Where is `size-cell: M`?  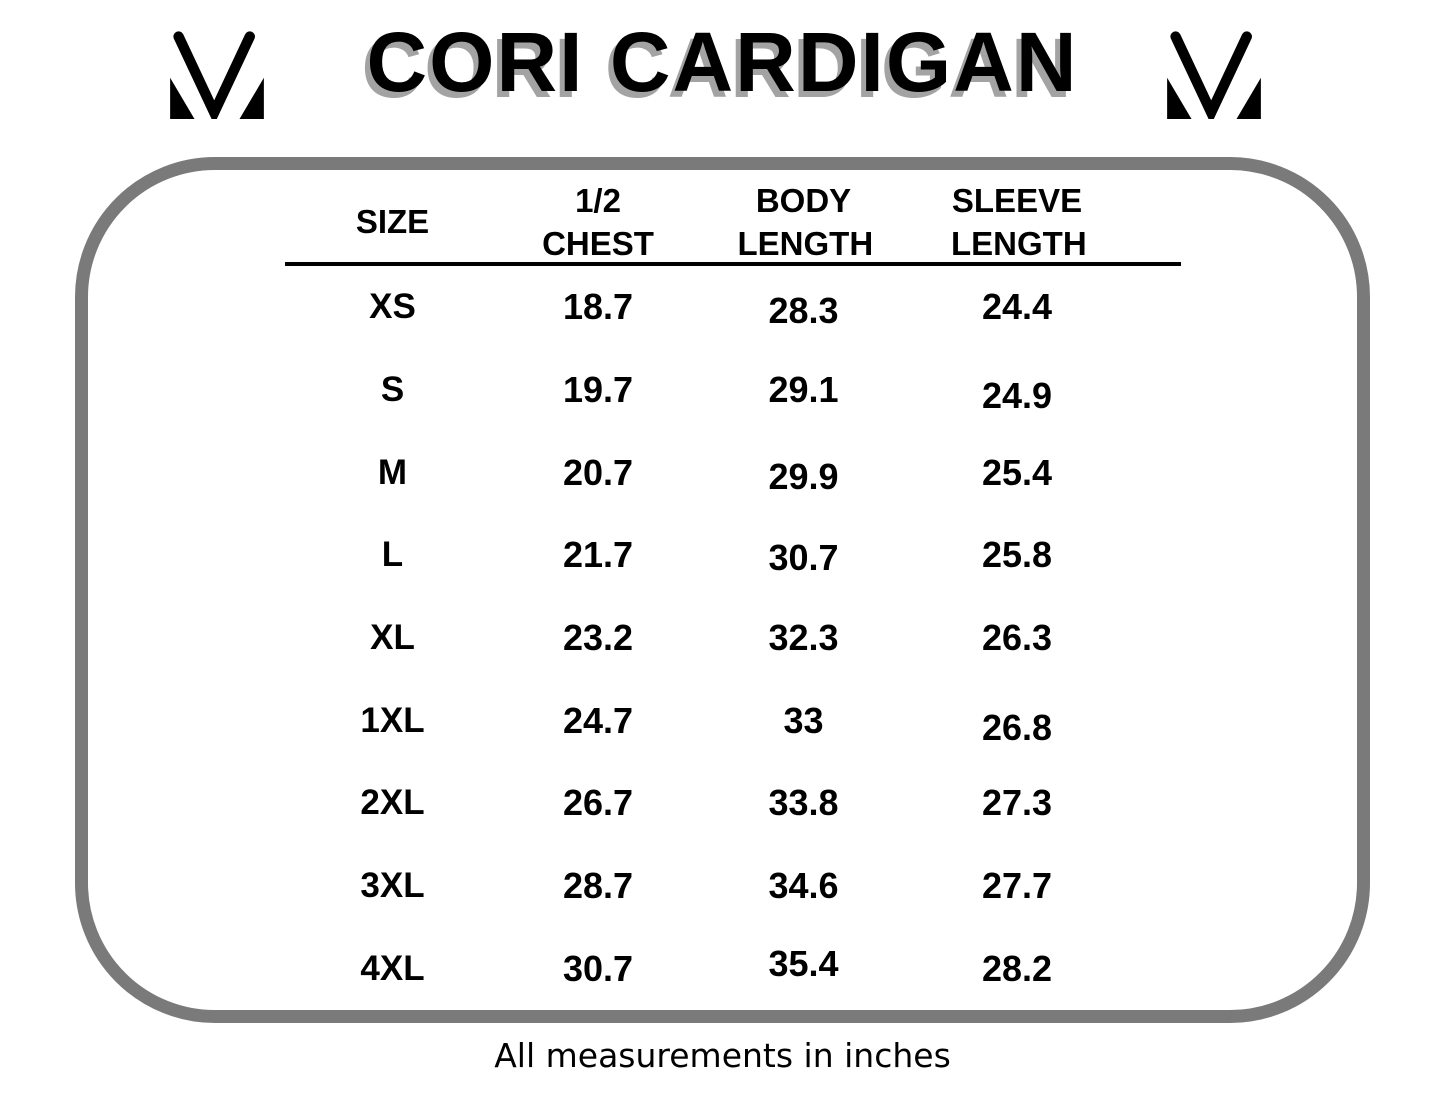 size-cell: M is located at coordinates (392, 472).